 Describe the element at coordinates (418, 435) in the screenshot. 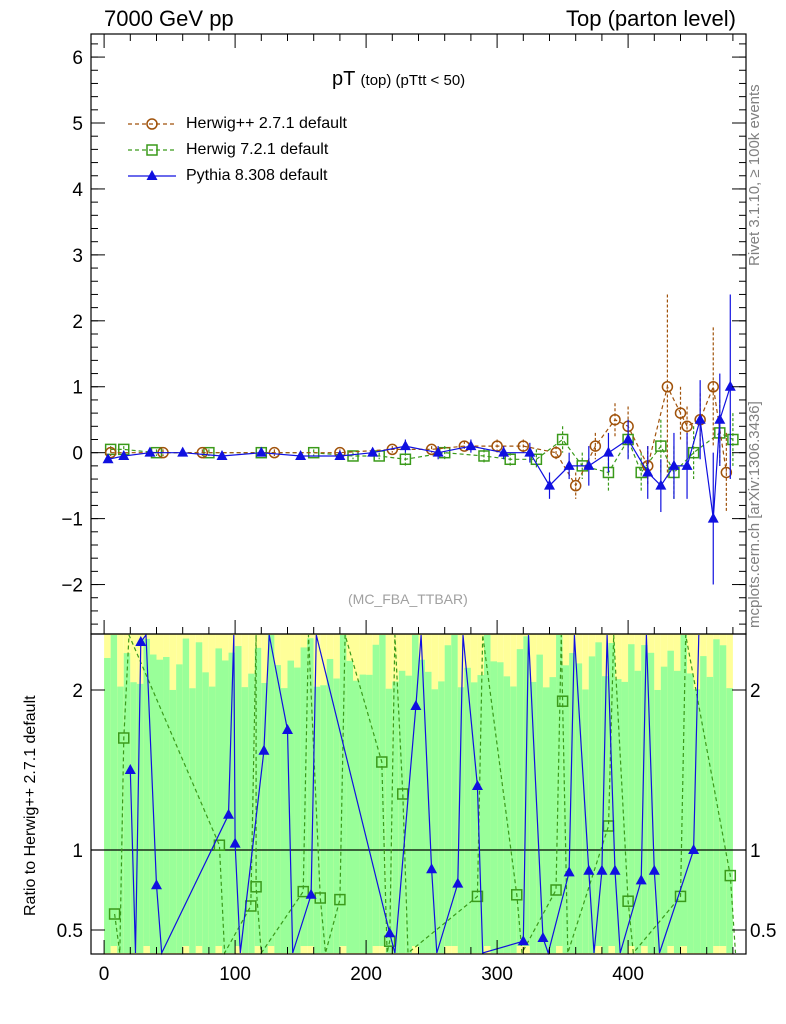

I see `herwigpp-line` at that location.